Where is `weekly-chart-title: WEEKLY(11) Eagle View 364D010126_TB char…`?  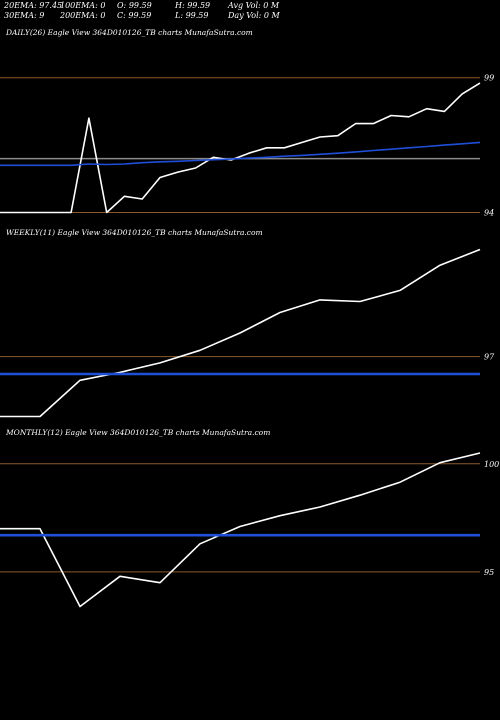
weekly-chart-title: WEEKLY(11) Eagle View 364D010126_TB char… is located at coordinates (134, 232).